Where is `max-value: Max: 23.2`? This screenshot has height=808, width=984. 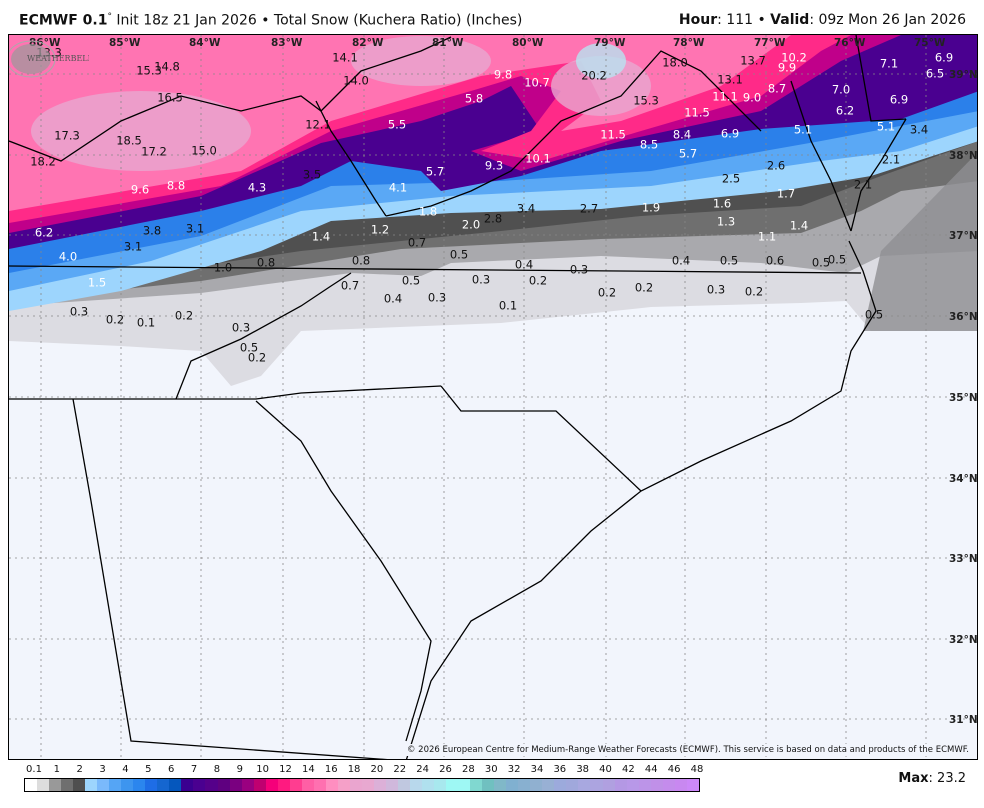
max-value: Max: 23.2 is located at coordinates (932, 778).